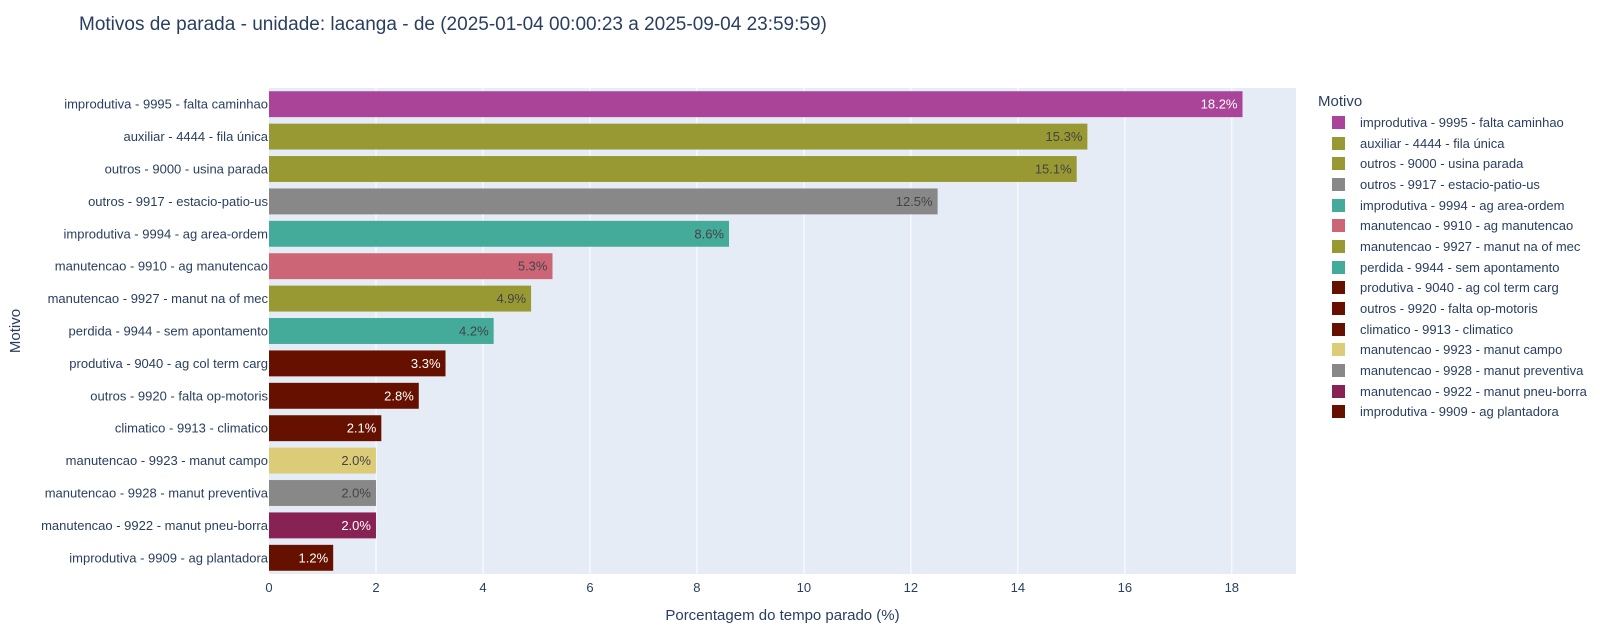 This screenshot has width=1600, height=639. Describe the element at coordinates (1452, 122) in the screenshot. I see `legend-item: improdutiva - 9995 - falta caminhao` at that location.